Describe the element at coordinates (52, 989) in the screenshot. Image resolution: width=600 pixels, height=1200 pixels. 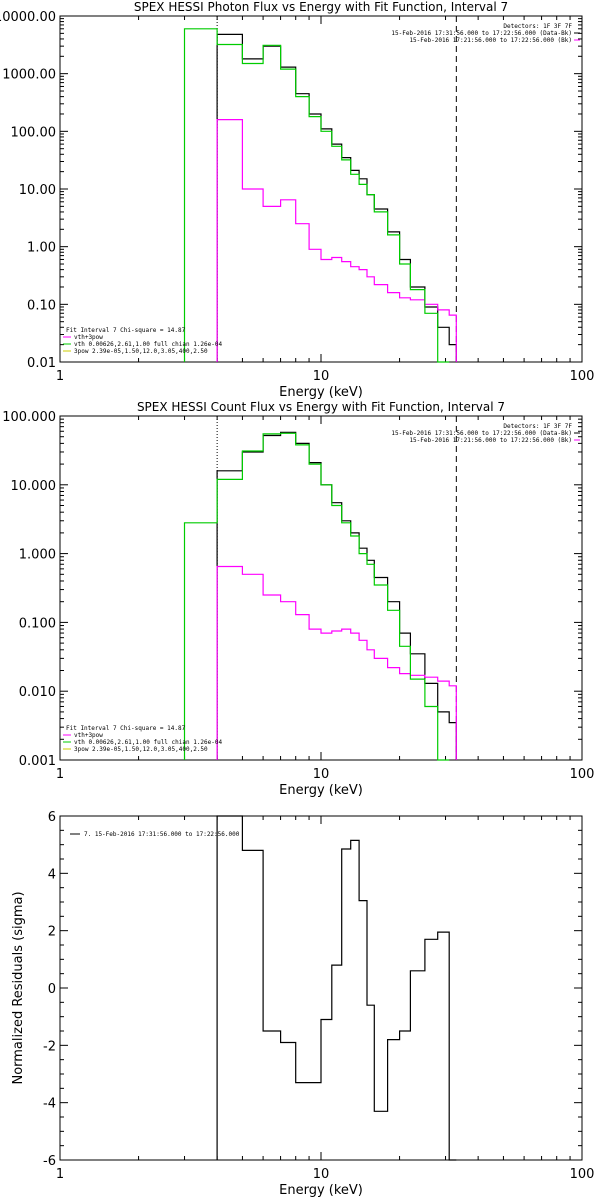
I see `y-tick-label: 0` at that location.